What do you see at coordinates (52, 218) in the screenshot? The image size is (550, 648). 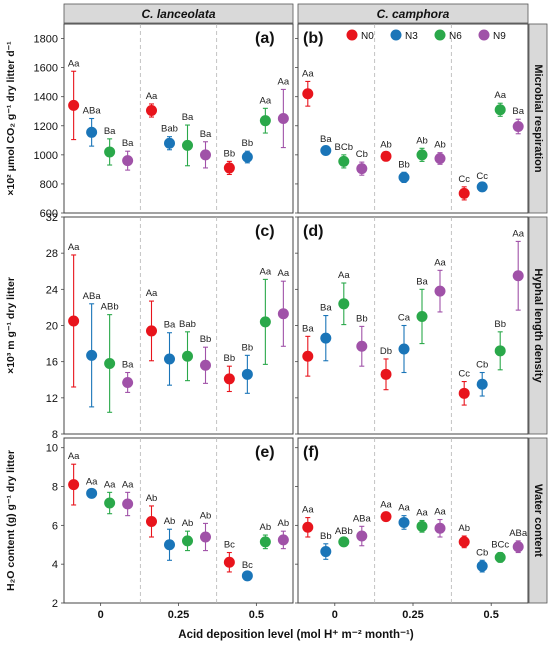 I see `y-tick-label: 32` at bounding box center [52, 218].